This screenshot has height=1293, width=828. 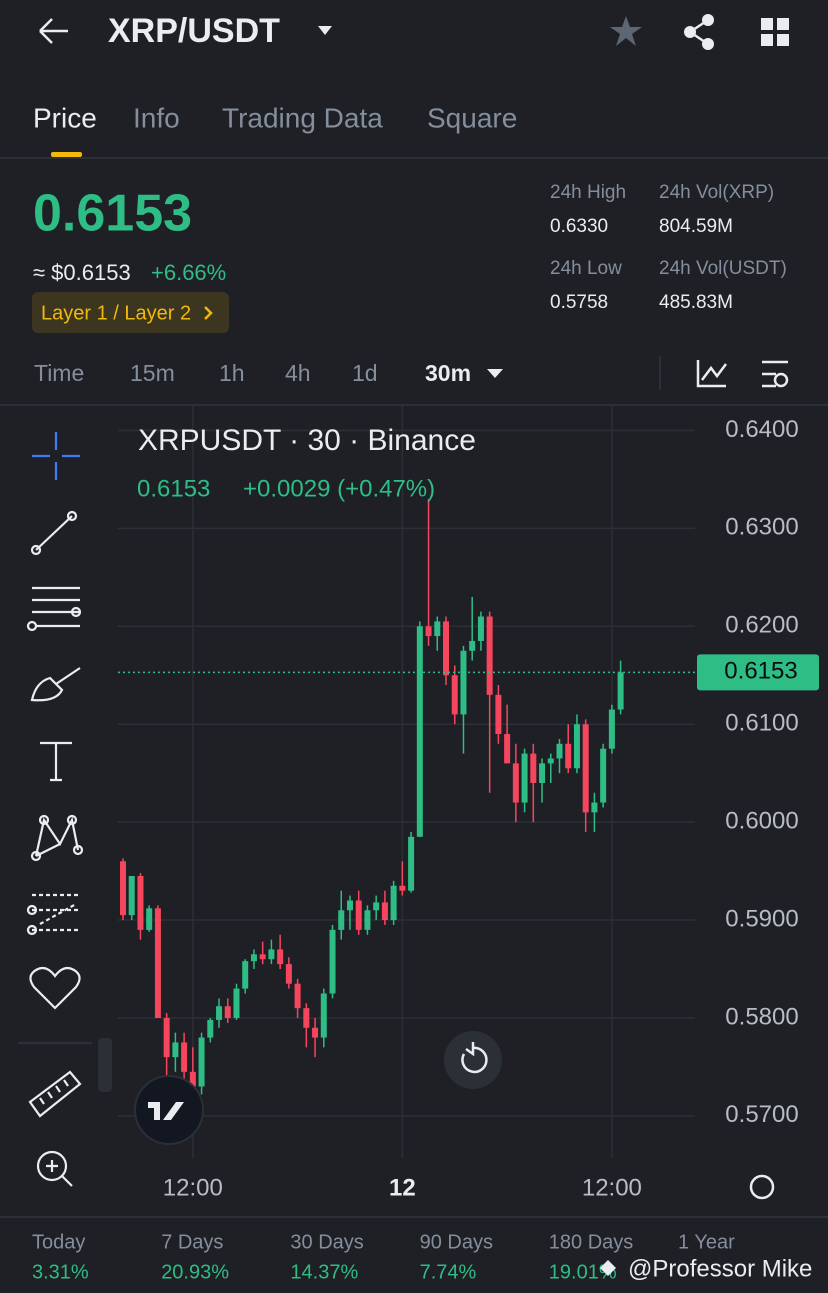 I want to click on interval: 15m, so click(x=152, y=373).